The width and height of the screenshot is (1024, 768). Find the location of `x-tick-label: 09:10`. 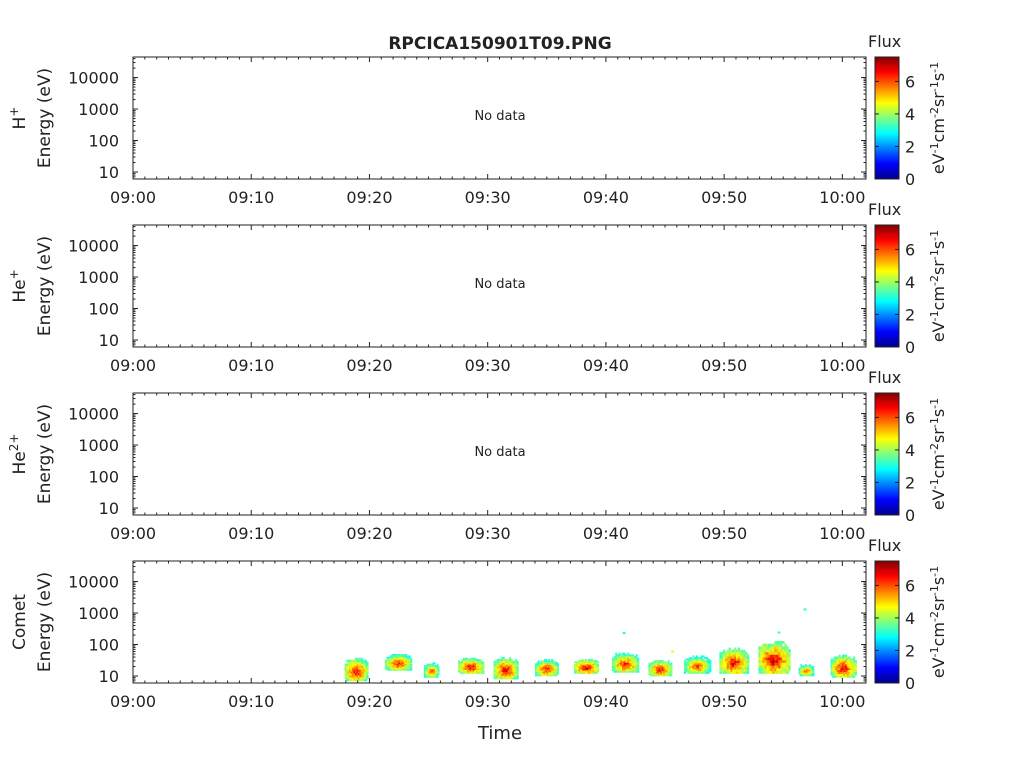

x-tick-label: 09:10 is located at coordinates (251, 533).